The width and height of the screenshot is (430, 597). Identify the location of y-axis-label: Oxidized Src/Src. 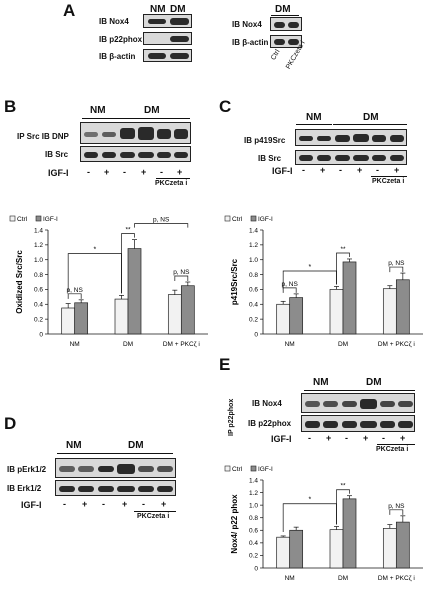
(19, 282).